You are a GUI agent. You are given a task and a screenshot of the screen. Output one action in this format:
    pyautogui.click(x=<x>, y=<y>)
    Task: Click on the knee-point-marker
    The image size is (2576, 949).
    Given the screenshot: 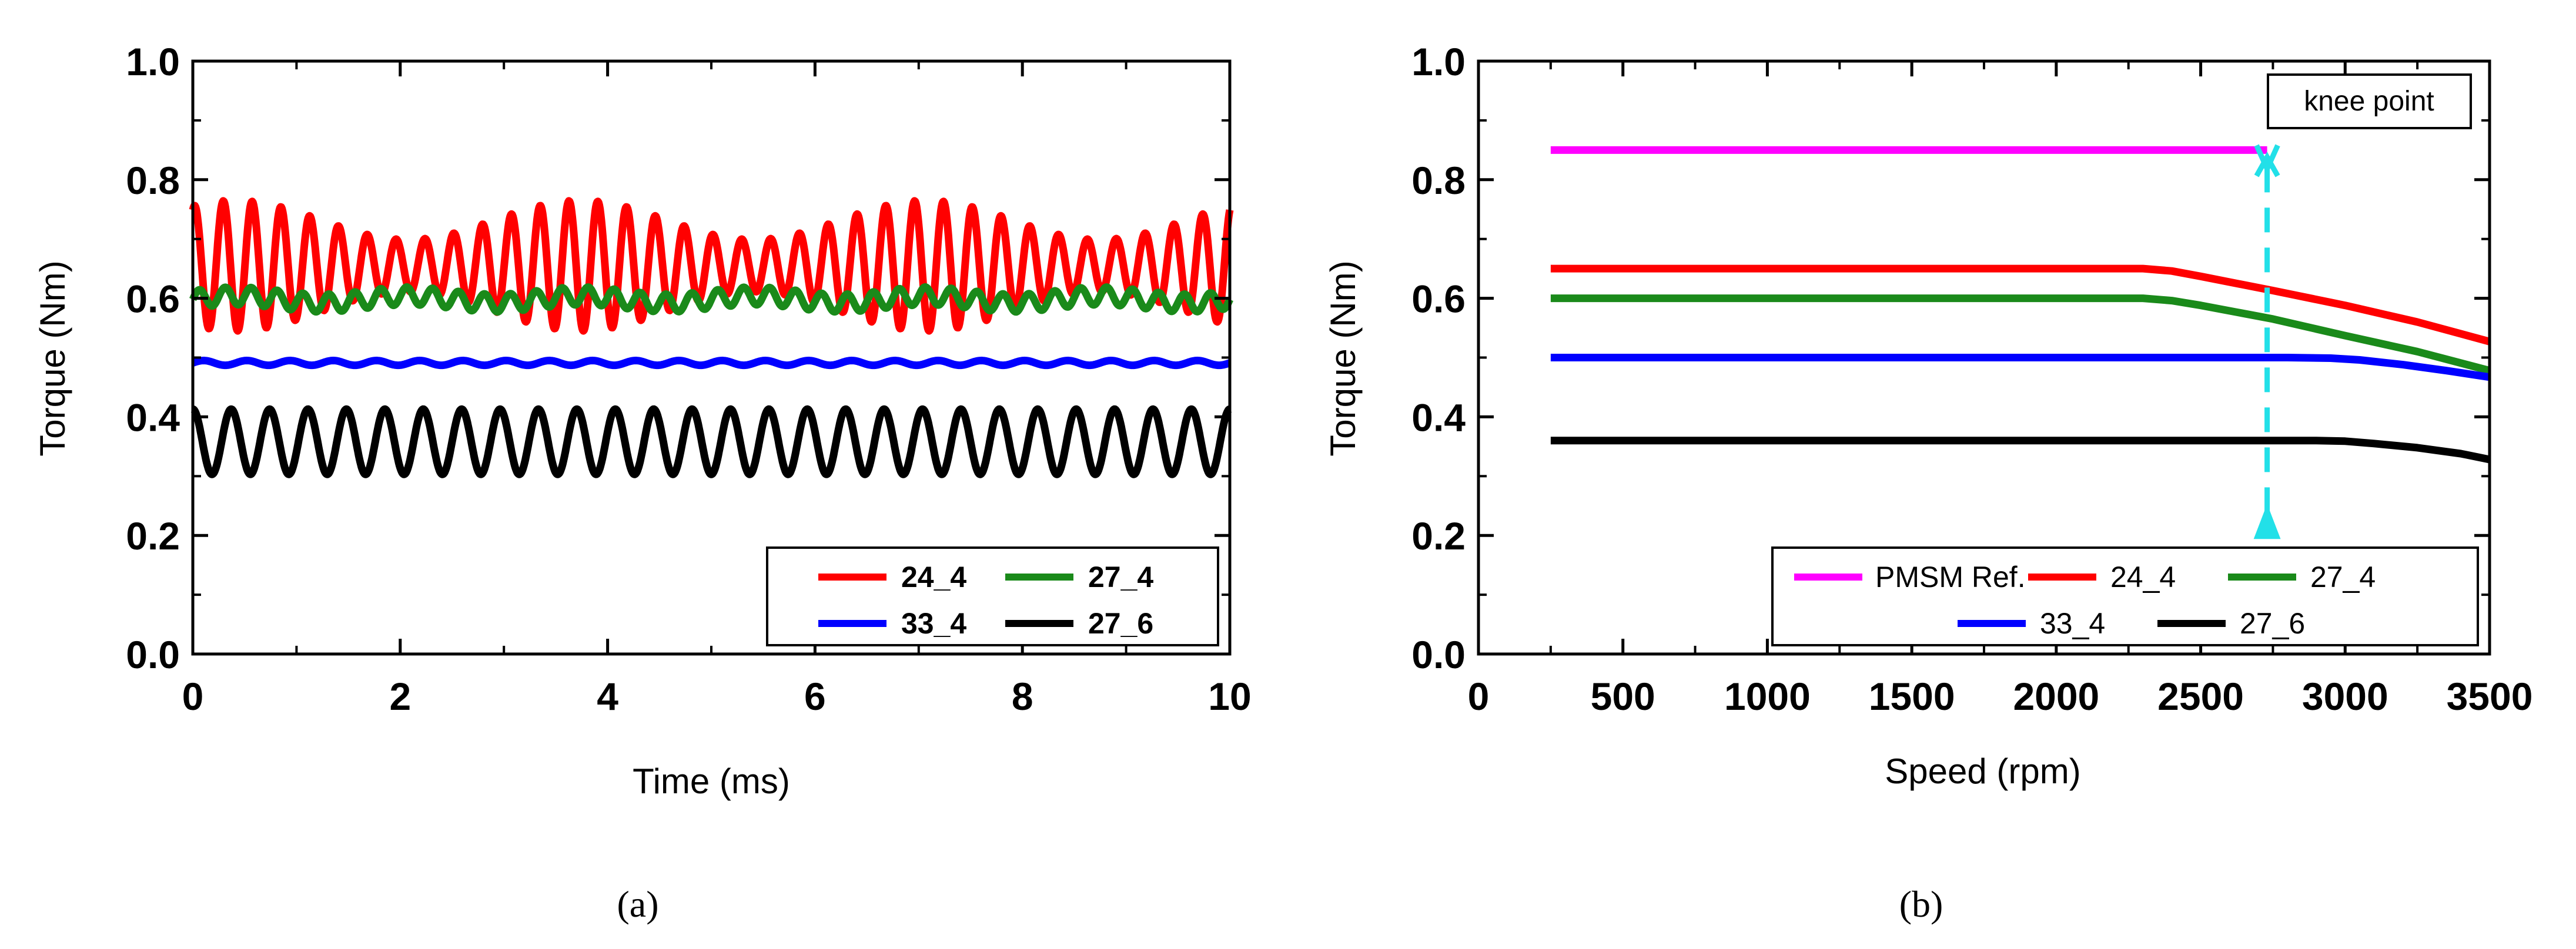 What is the action you would take?
    pyautogui.click(x=2267, y=341)
    